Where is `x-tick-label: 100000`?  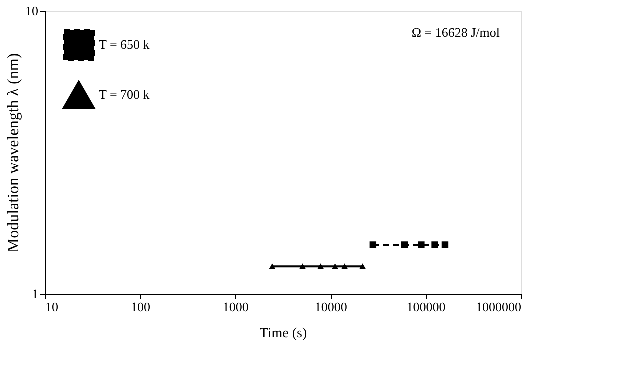
x-tick-label: 100000 is located at coordinates (426, 307).